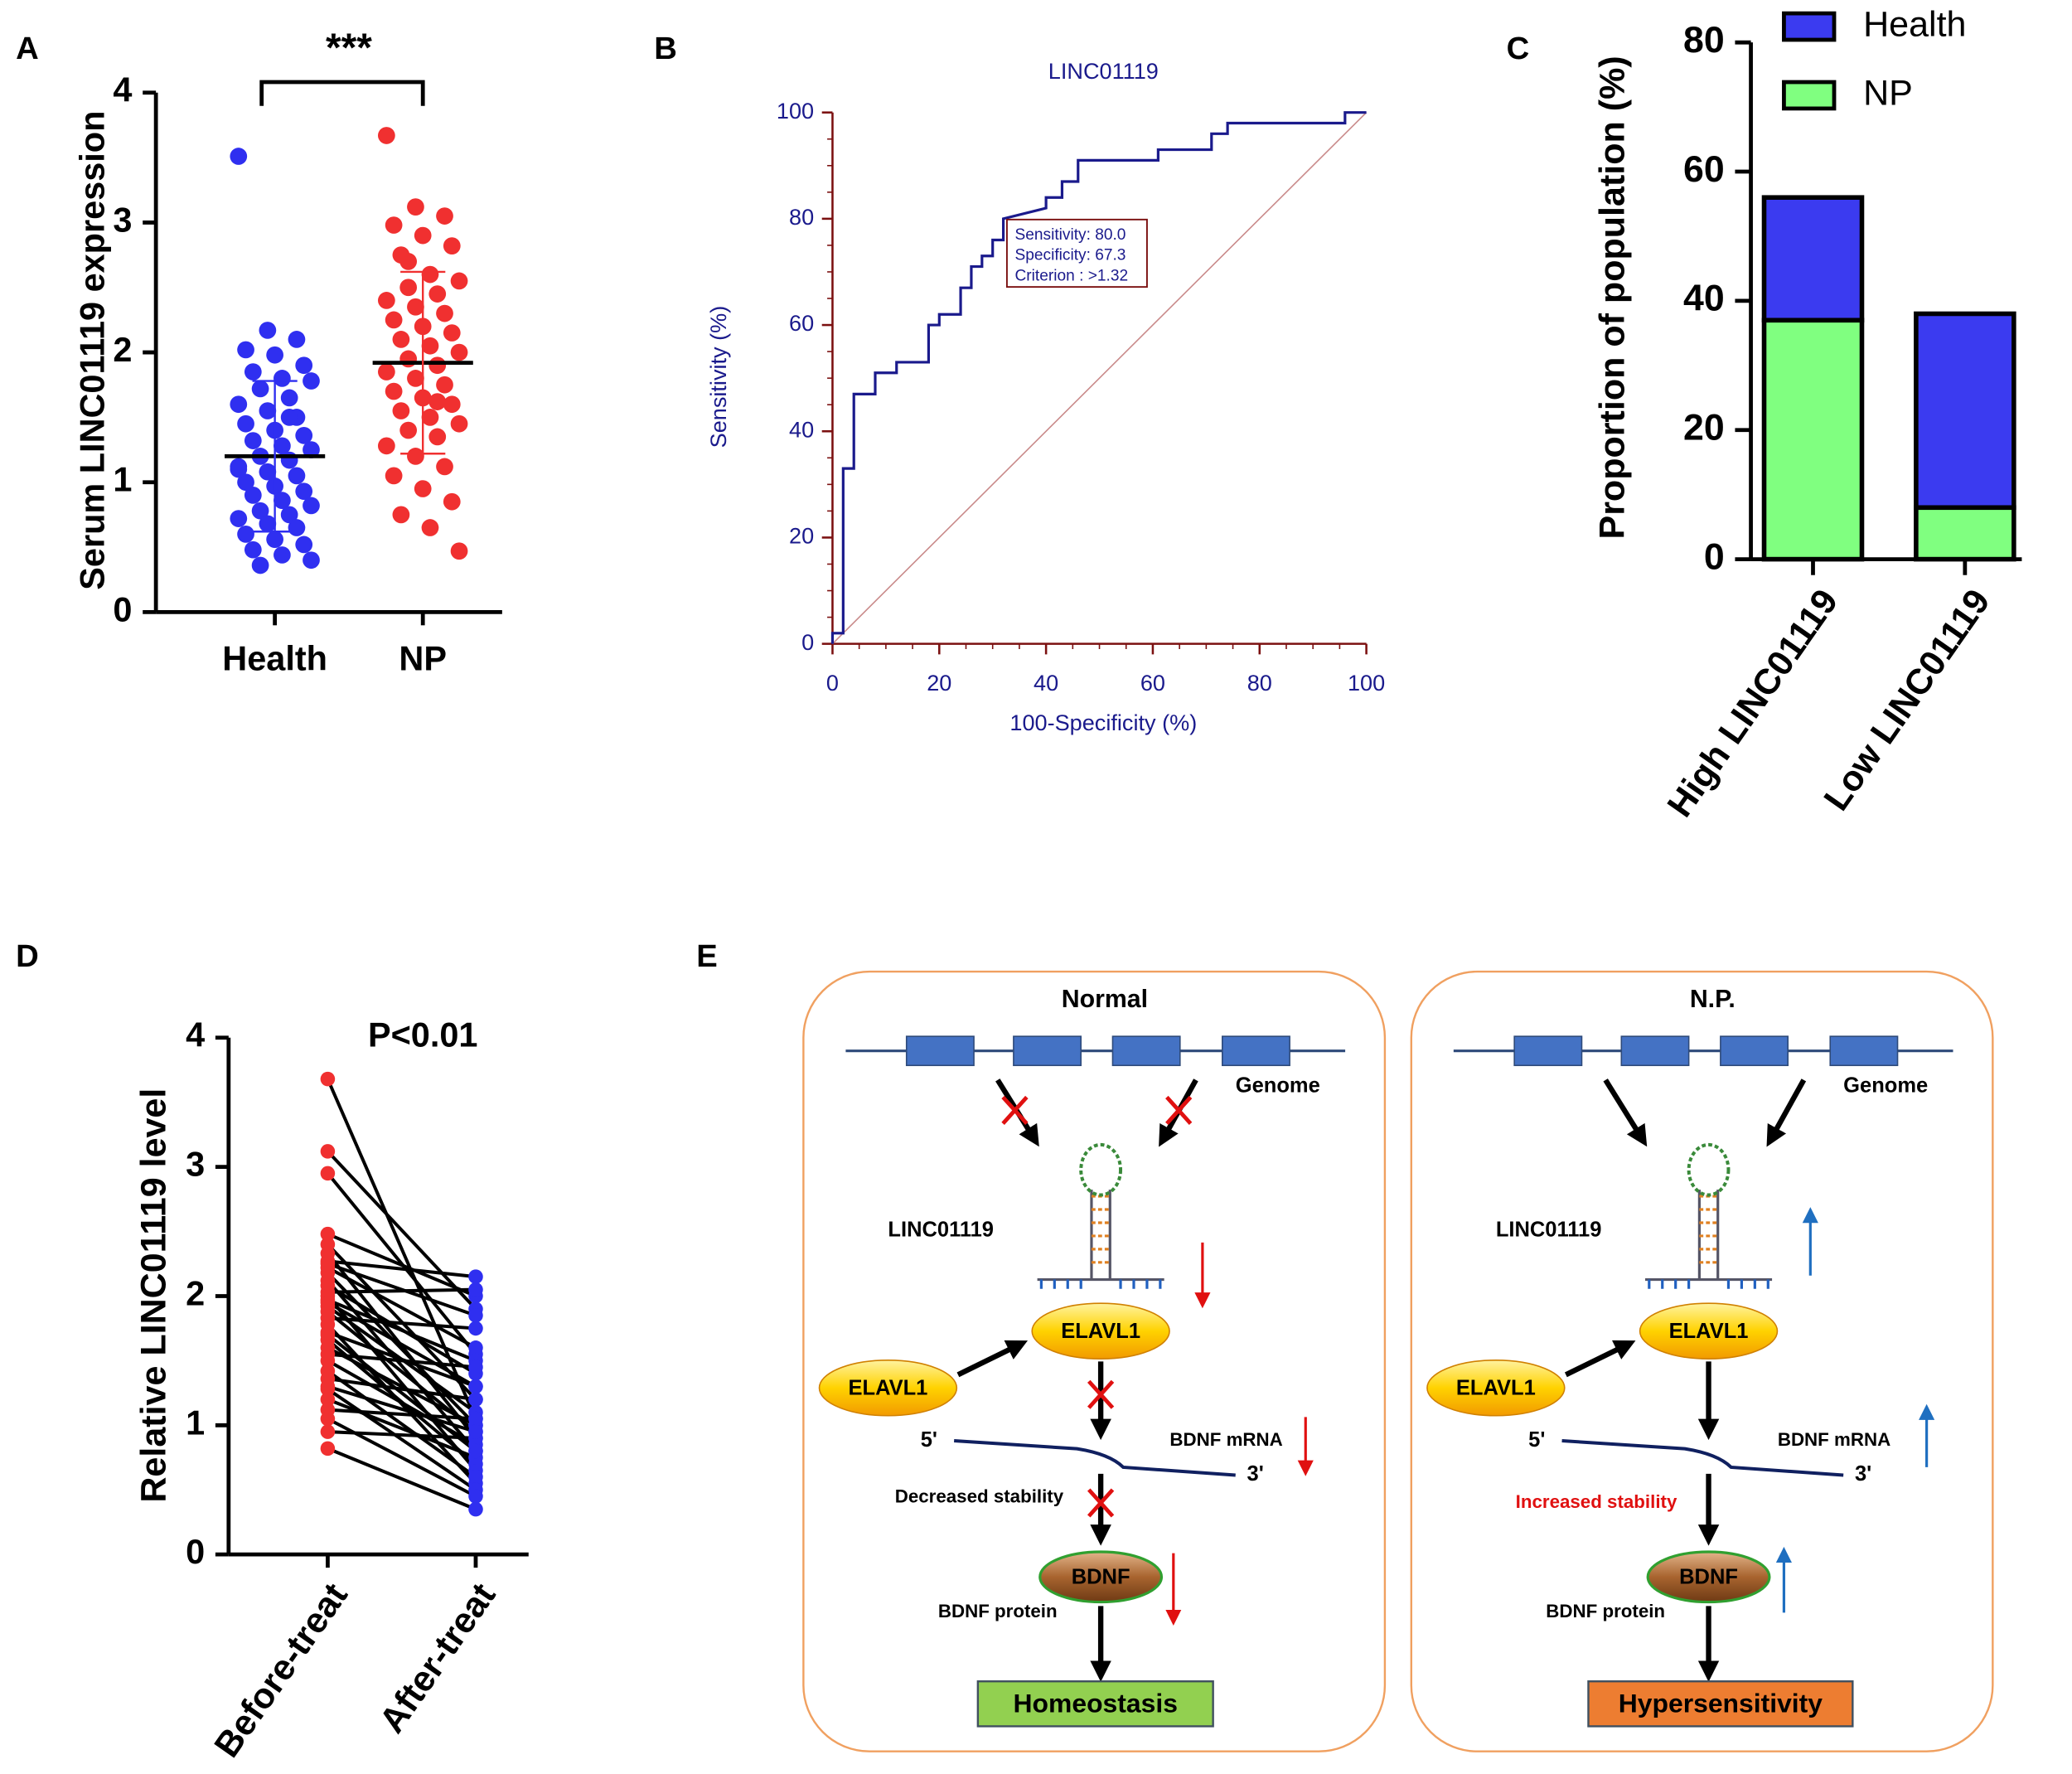 The image size is (2072, 1774). I want to click on x-axis-label: 100-Specificity (%), so click(1103, 722).